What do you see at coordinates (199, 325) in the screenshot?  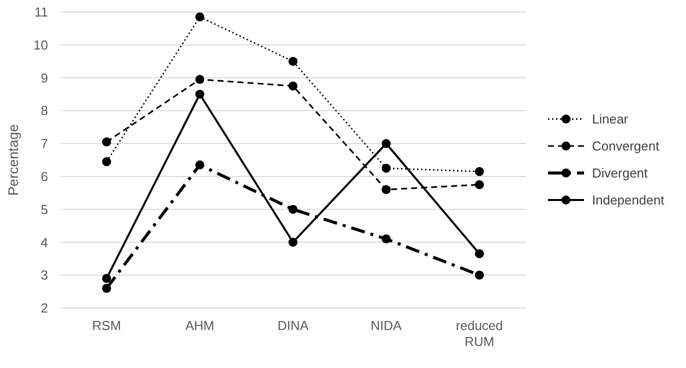 I see `x-tick-label: AHM` at bounding box center [199, 325].